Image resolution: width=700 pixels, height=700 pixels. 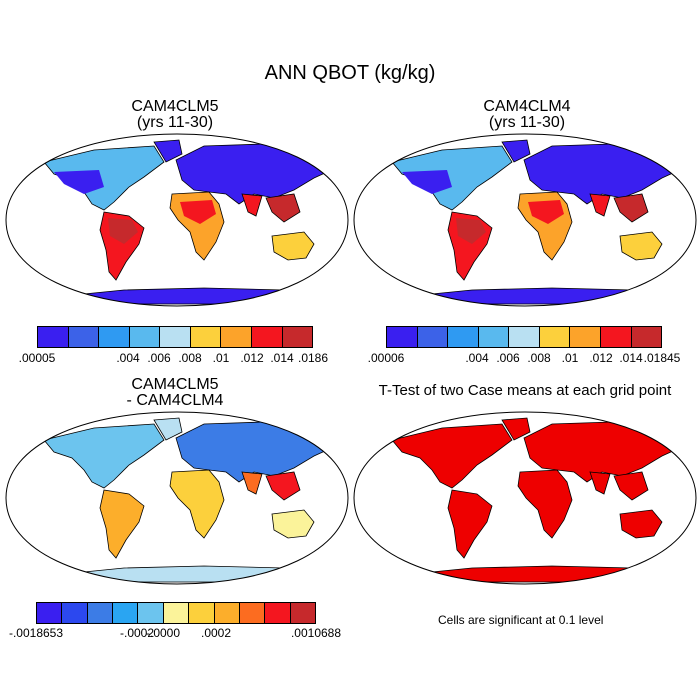 I want to click on panel2-title: CAM4CLM4 (yrs 11-30), so click(x=527, y=115).